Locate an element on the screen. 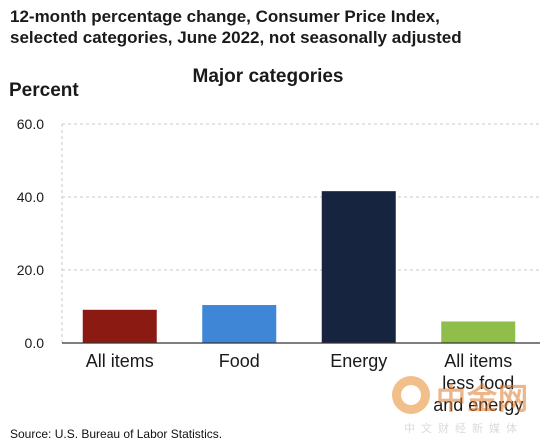  x-tick-label: and energy is located at coordinates (478, 405).